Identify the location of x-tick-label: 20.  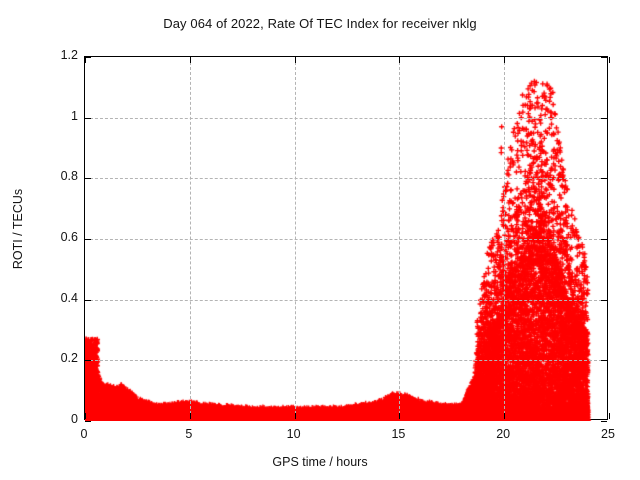
(503, 434).